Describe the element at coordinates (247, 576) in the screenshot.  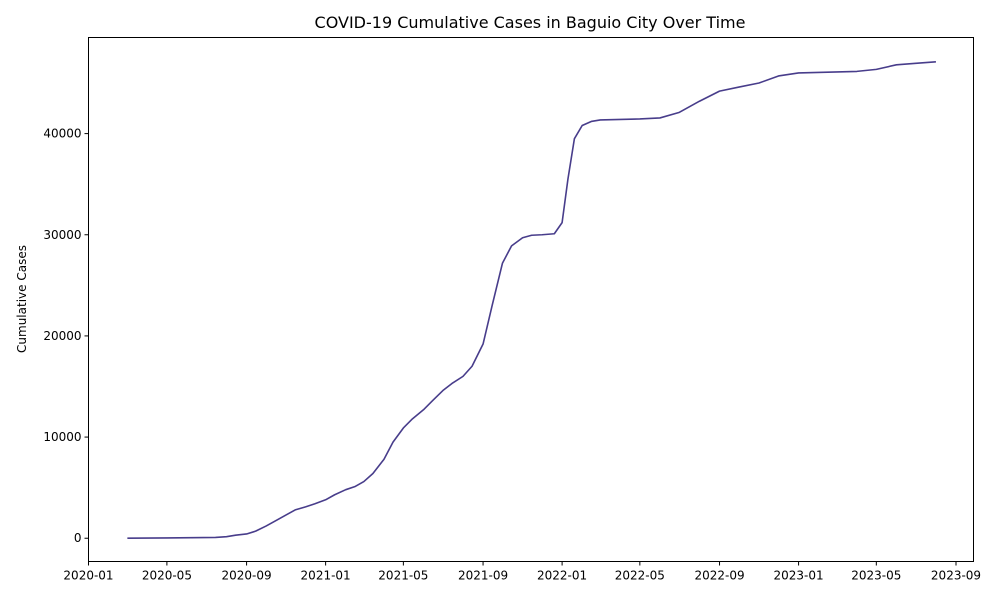
I see `x-tick-label: 2020-09` at that location.